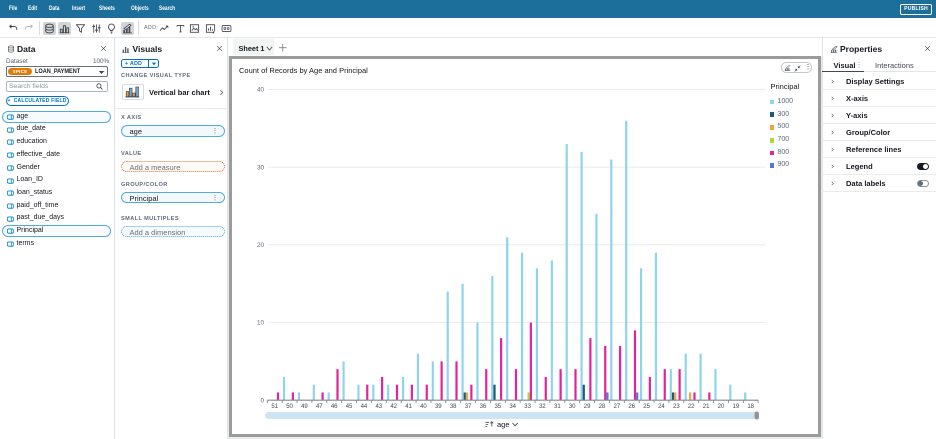  What do you see at coordinates (602, 407) in the screenshot?
I see `svg-text: 28` at bounding box center [602, 407].